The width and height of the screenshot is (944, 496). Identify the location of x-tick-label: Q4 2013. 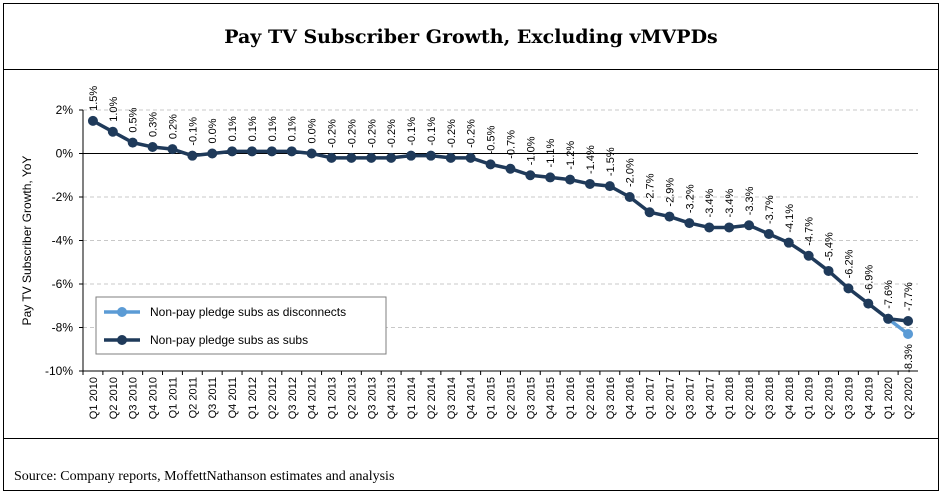
(392, 398).